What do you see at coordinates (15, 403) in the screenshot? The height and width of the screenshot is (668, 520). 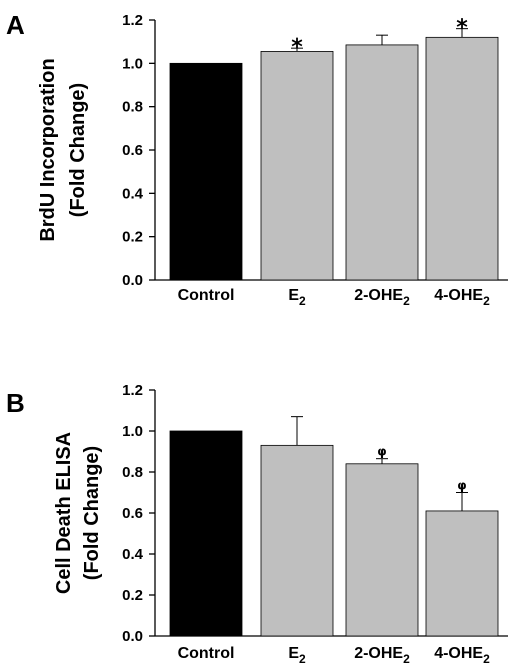 I see `panel-letter: B` at bounding box center [15, 403].